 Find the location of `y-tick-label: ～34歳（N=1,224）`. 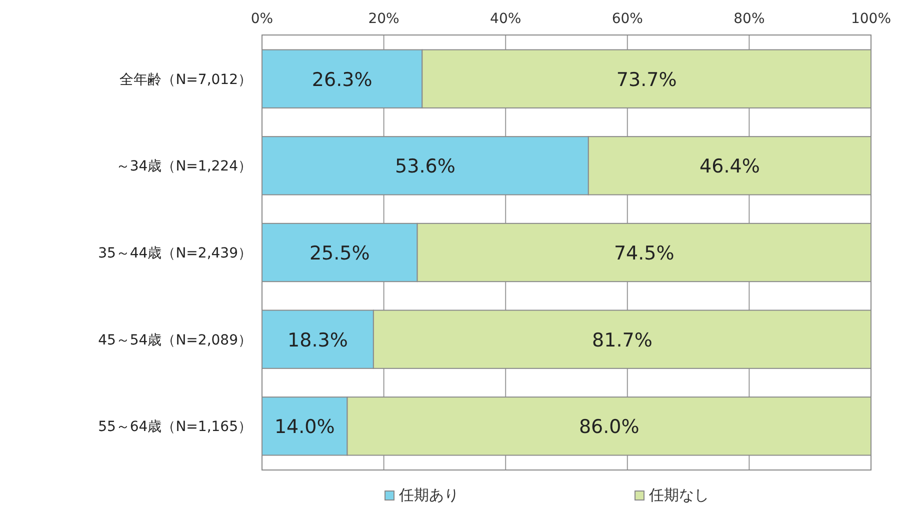

y-tick-label: ～34歳（N=1,224） is located at coordinates (184, 166).